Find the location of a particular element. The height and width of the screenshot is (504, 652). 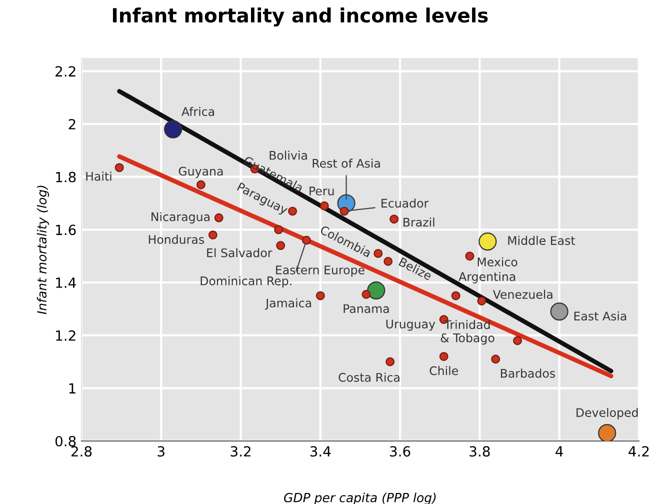

y-axis-title: Infant mortality (log) is located at coordinates (42, 250).